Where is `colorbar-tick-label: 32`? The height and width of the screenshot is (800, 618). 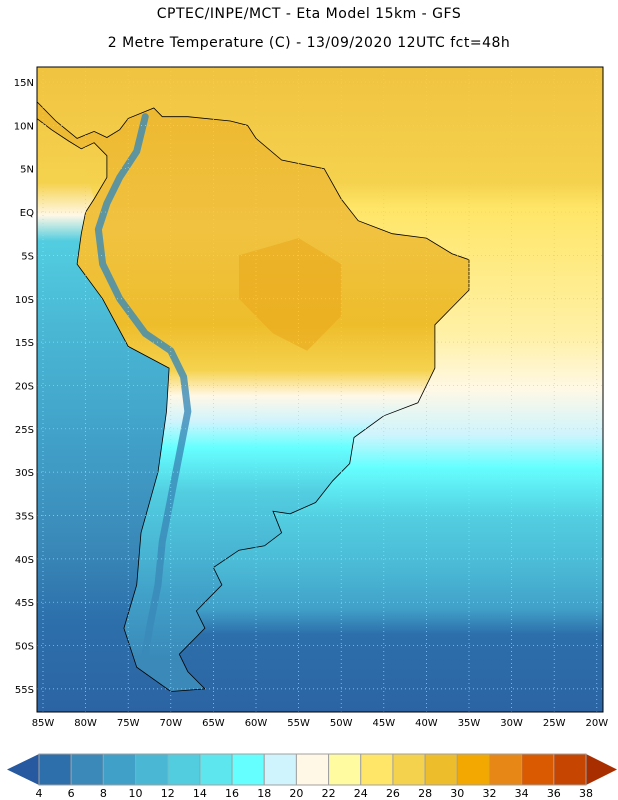
colorbar-tick-label: 32 is located at coordinates (489, 793).